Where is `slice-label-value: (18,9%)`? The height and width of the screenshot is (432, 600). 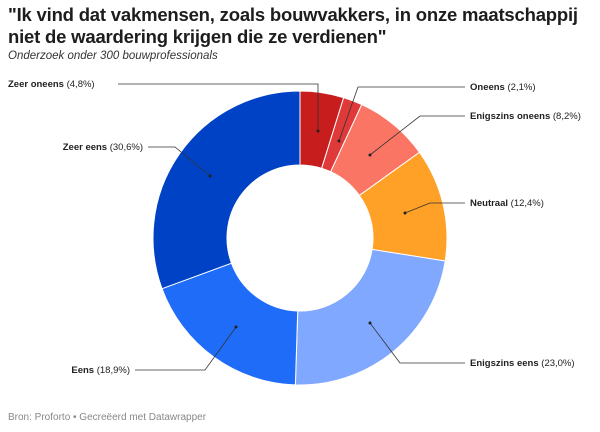
slice-label-value: (18,9%) is located at coordinates (113, 370).